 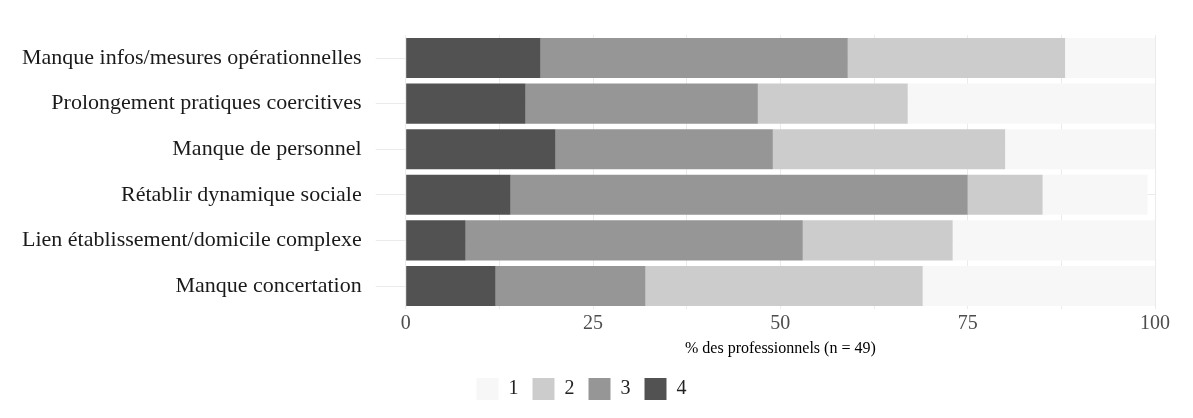 What do you see at coordinates (405, 322) in the screenshot?
I see `x-tick-label: 0` at bounding box center [405, 322].